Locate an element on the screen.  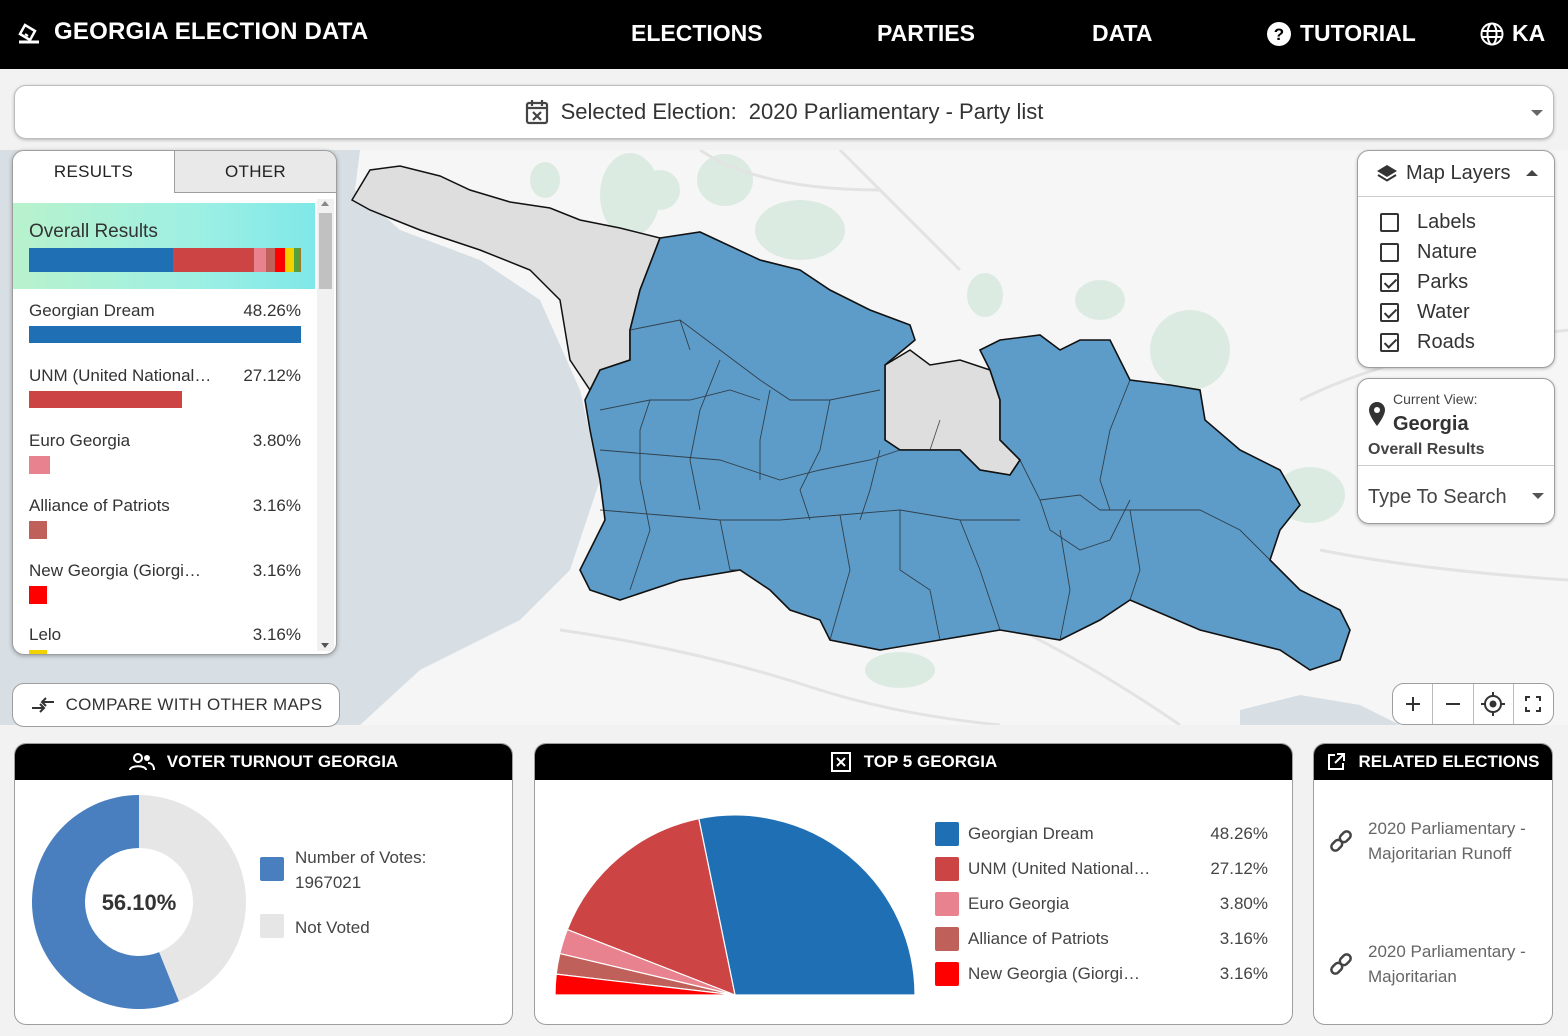
language-switch: KA is located at coordinates (1512, 33).